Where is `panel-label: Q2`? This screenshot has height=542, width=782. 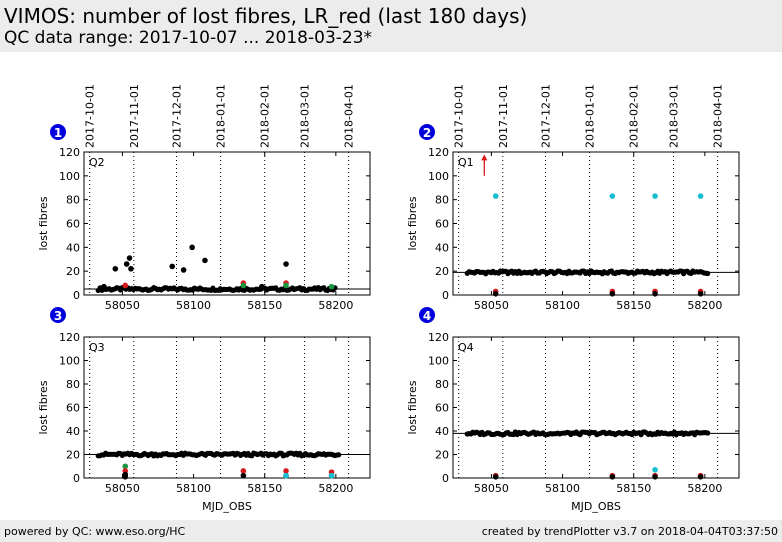 panel-label: Q2 is located at coordinates (97, 162).